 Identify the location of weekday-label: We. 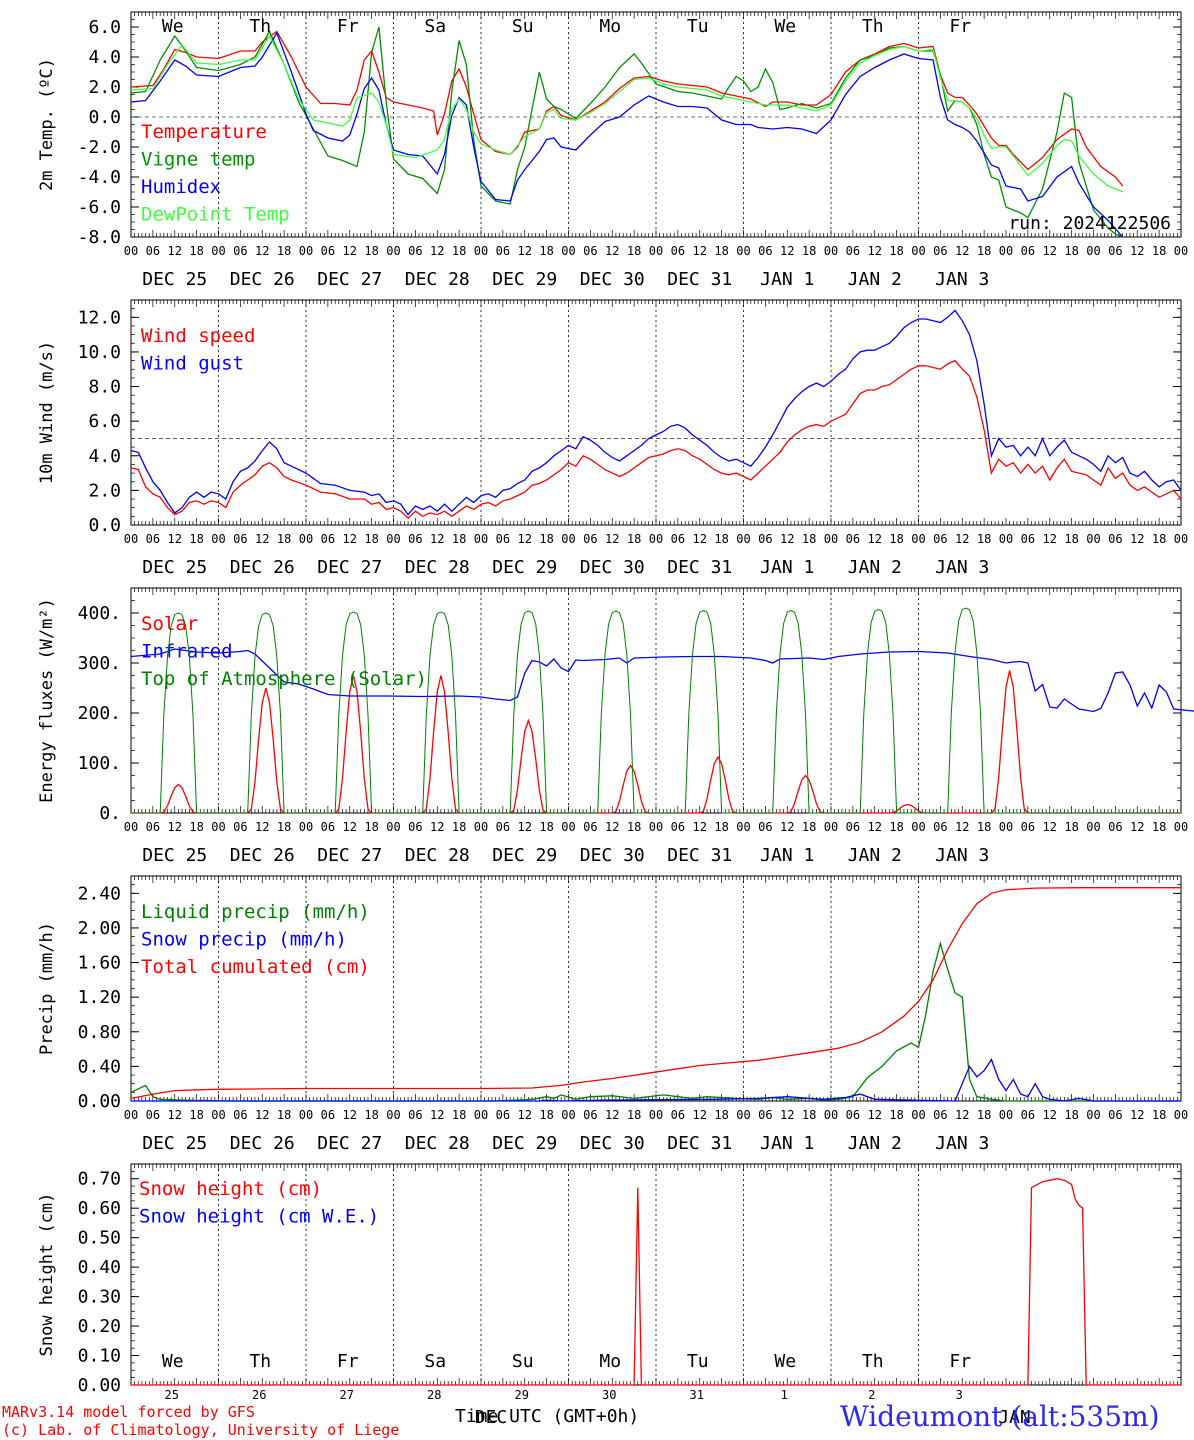
(173, 26).